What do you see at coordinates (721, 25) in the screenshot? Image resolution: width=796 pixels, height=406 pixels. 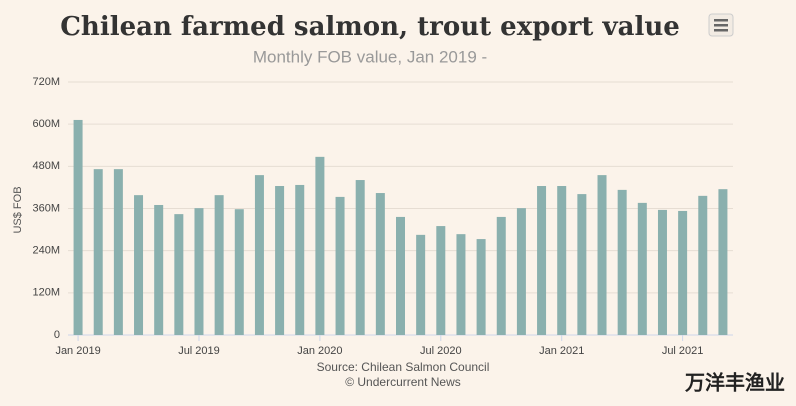 I see `menu-button` at bounding box center [721, 25].